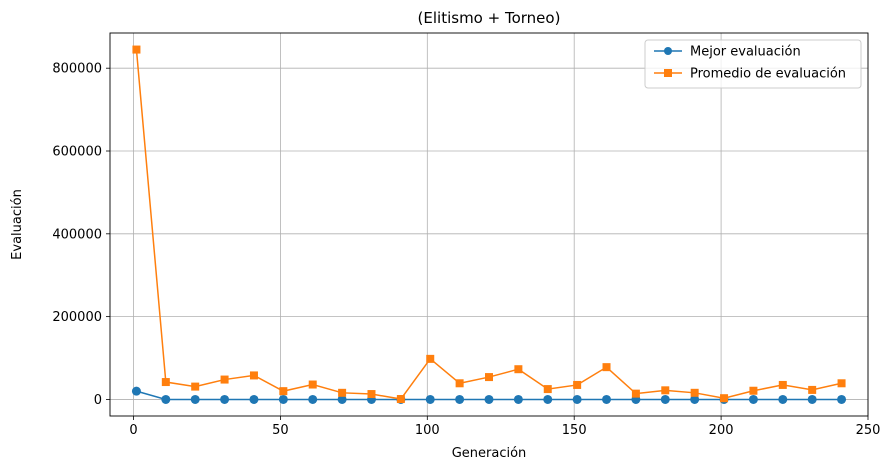  I want to click on x-axis: 0 50 100 150 200 250, so click(504, 427).